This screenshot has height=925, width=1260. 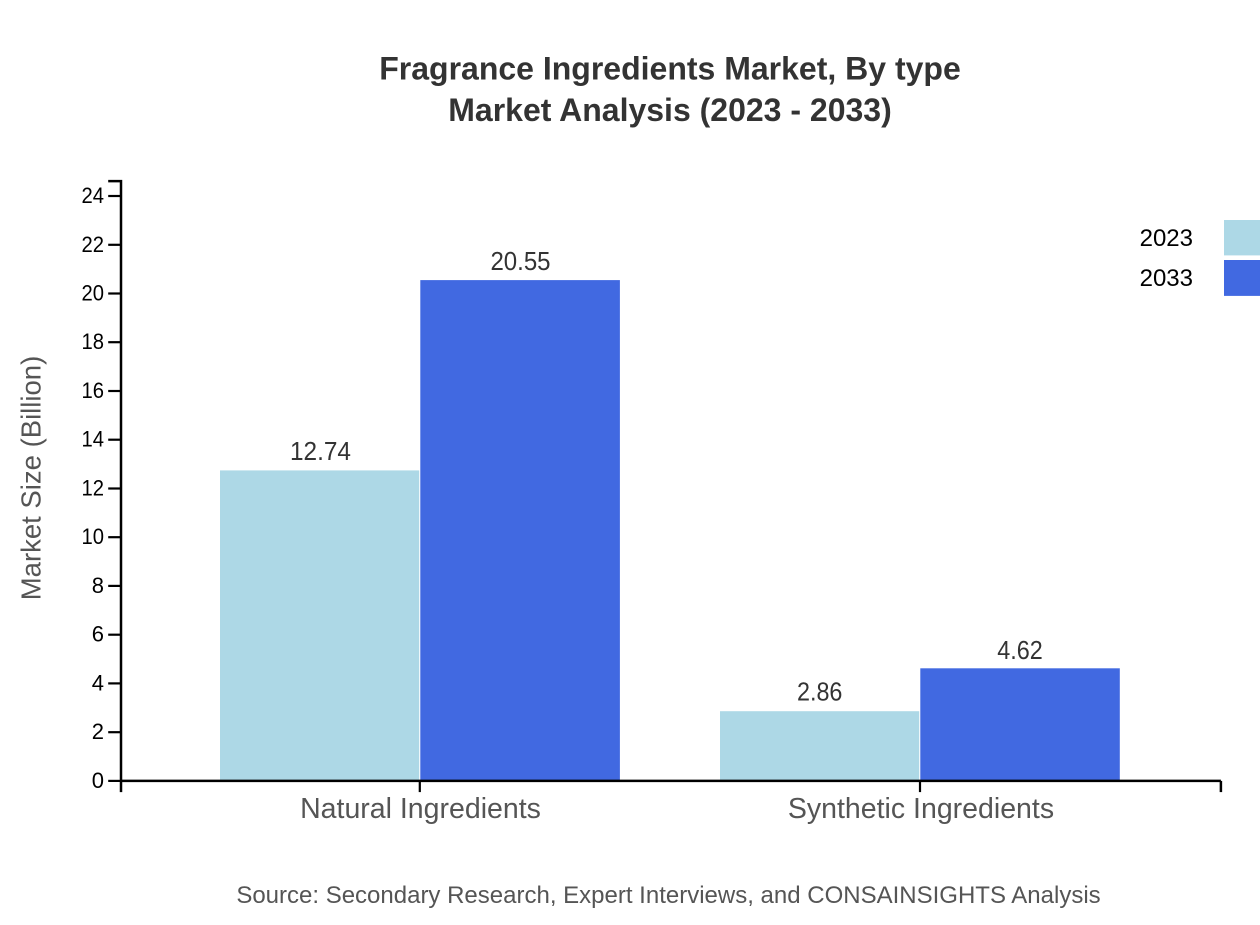 What do you see at coordinates (1166, 238) in the screenshot?
I see `svg-text: 2023` at bounding box center [1166, 238].